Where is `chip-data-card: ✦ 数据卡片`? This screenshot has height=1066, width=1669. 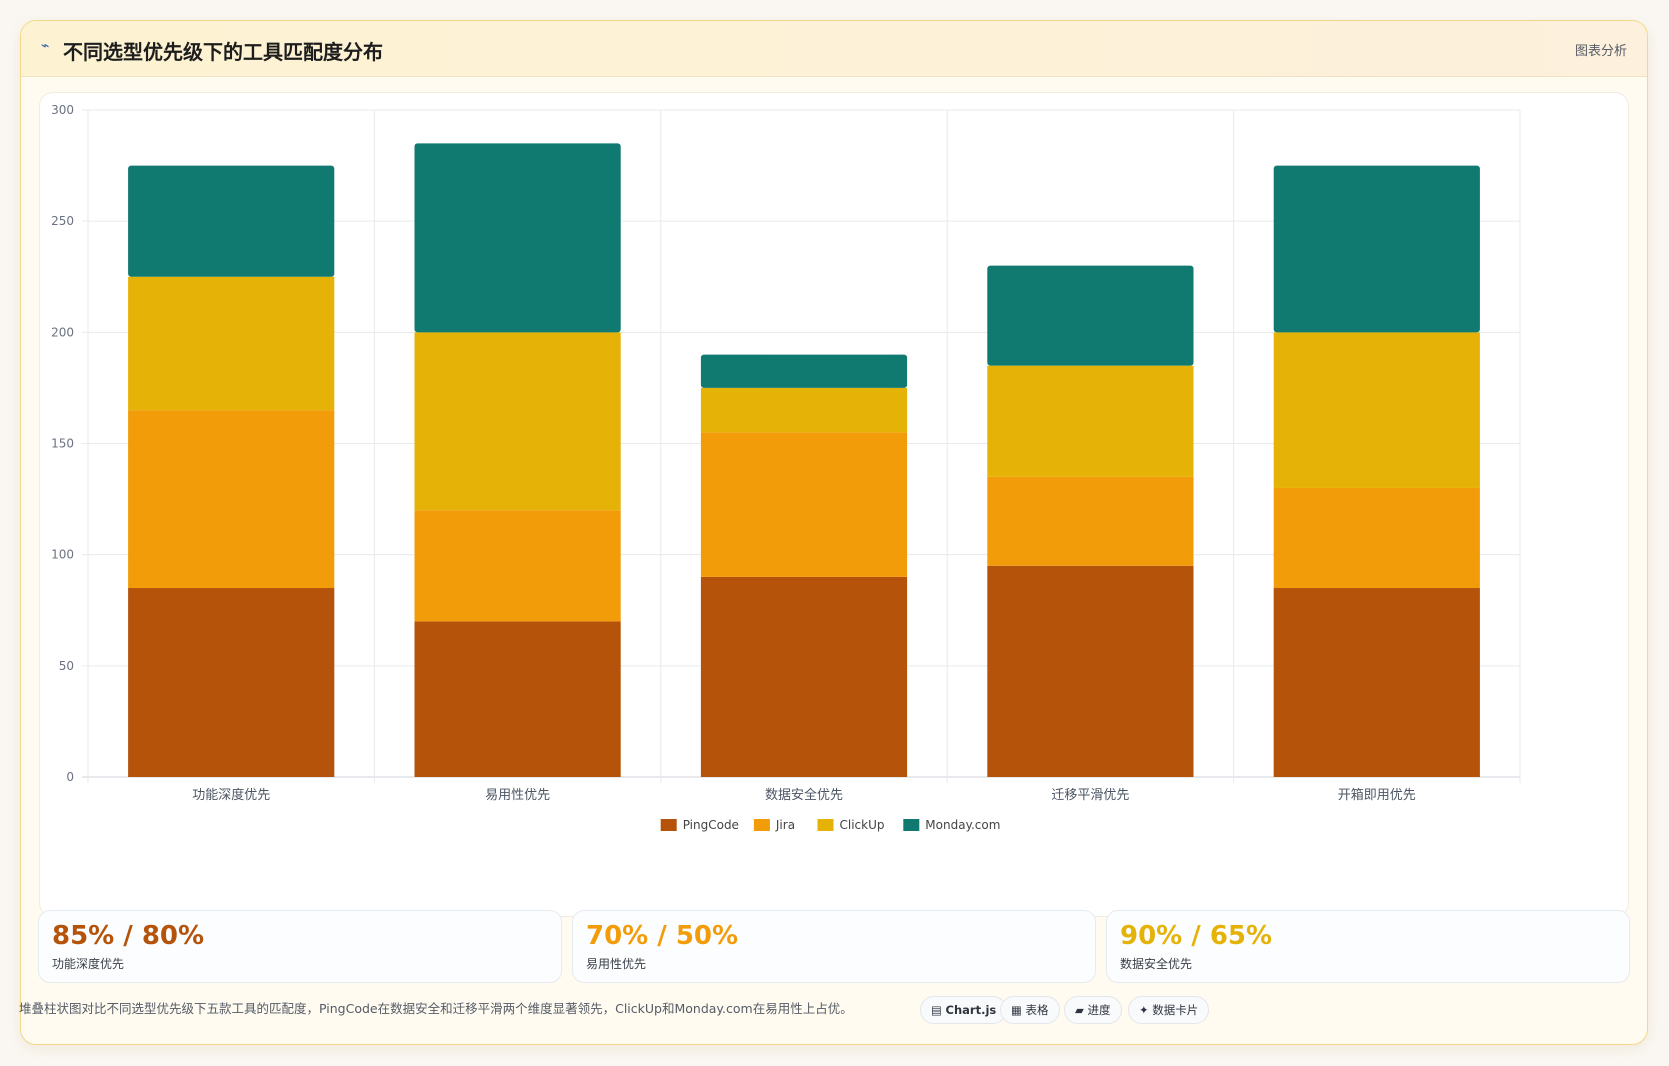 chip-data-card: ✦ 数据卡片 is located at coordinates (1169, 1010).